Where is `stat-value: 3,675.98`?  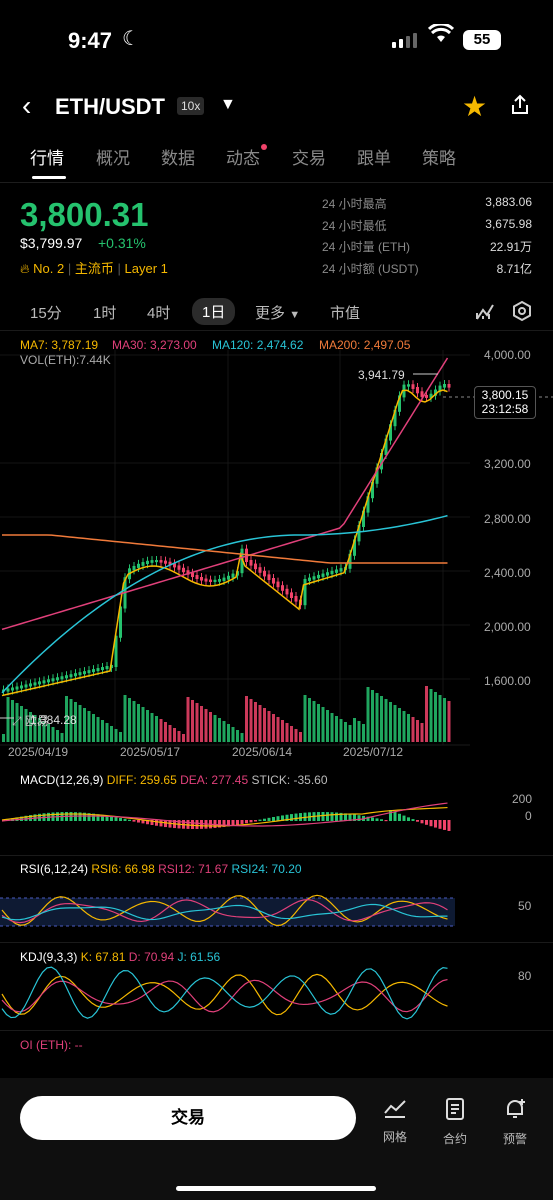 stat-value: 3,675.98 is located at coordinates (508, 223).